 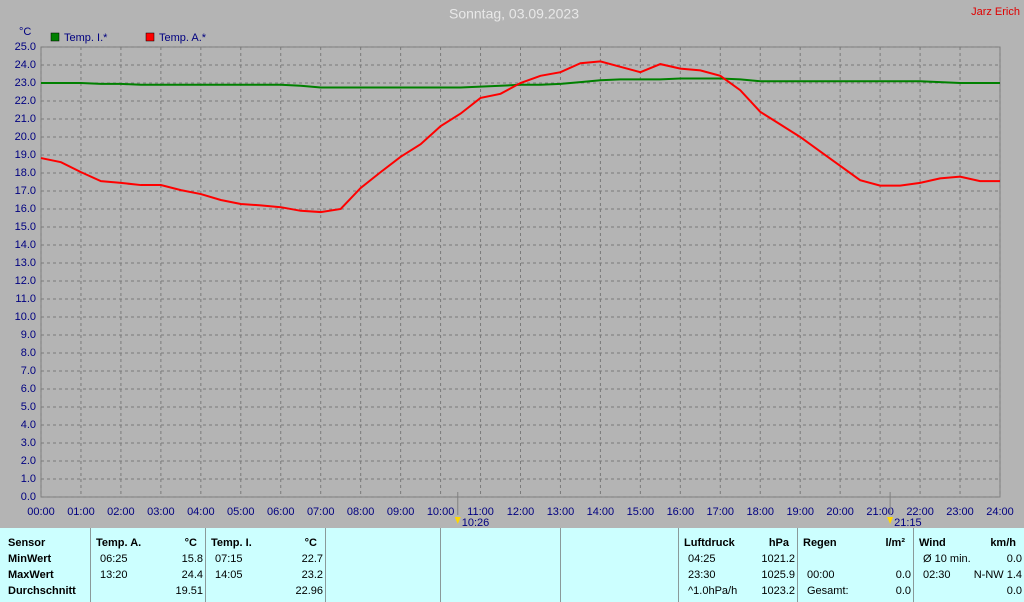 I want to click on x-tick-label: 21:00, so click(x=880, y=512).